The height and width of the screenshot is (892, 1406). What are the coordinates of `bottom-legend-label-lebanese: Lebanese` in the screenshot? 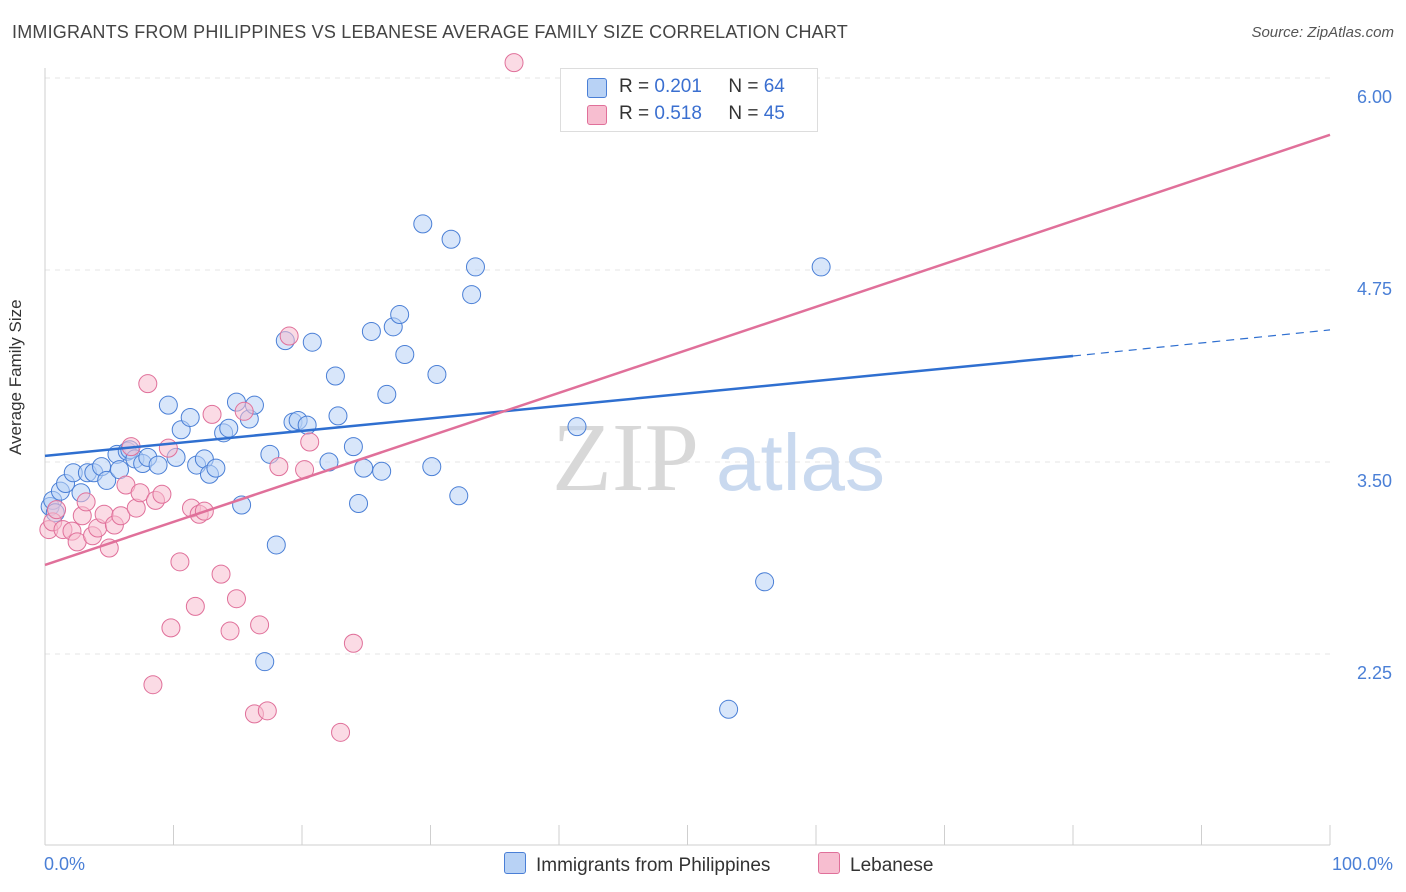 It's located at (892, 865).